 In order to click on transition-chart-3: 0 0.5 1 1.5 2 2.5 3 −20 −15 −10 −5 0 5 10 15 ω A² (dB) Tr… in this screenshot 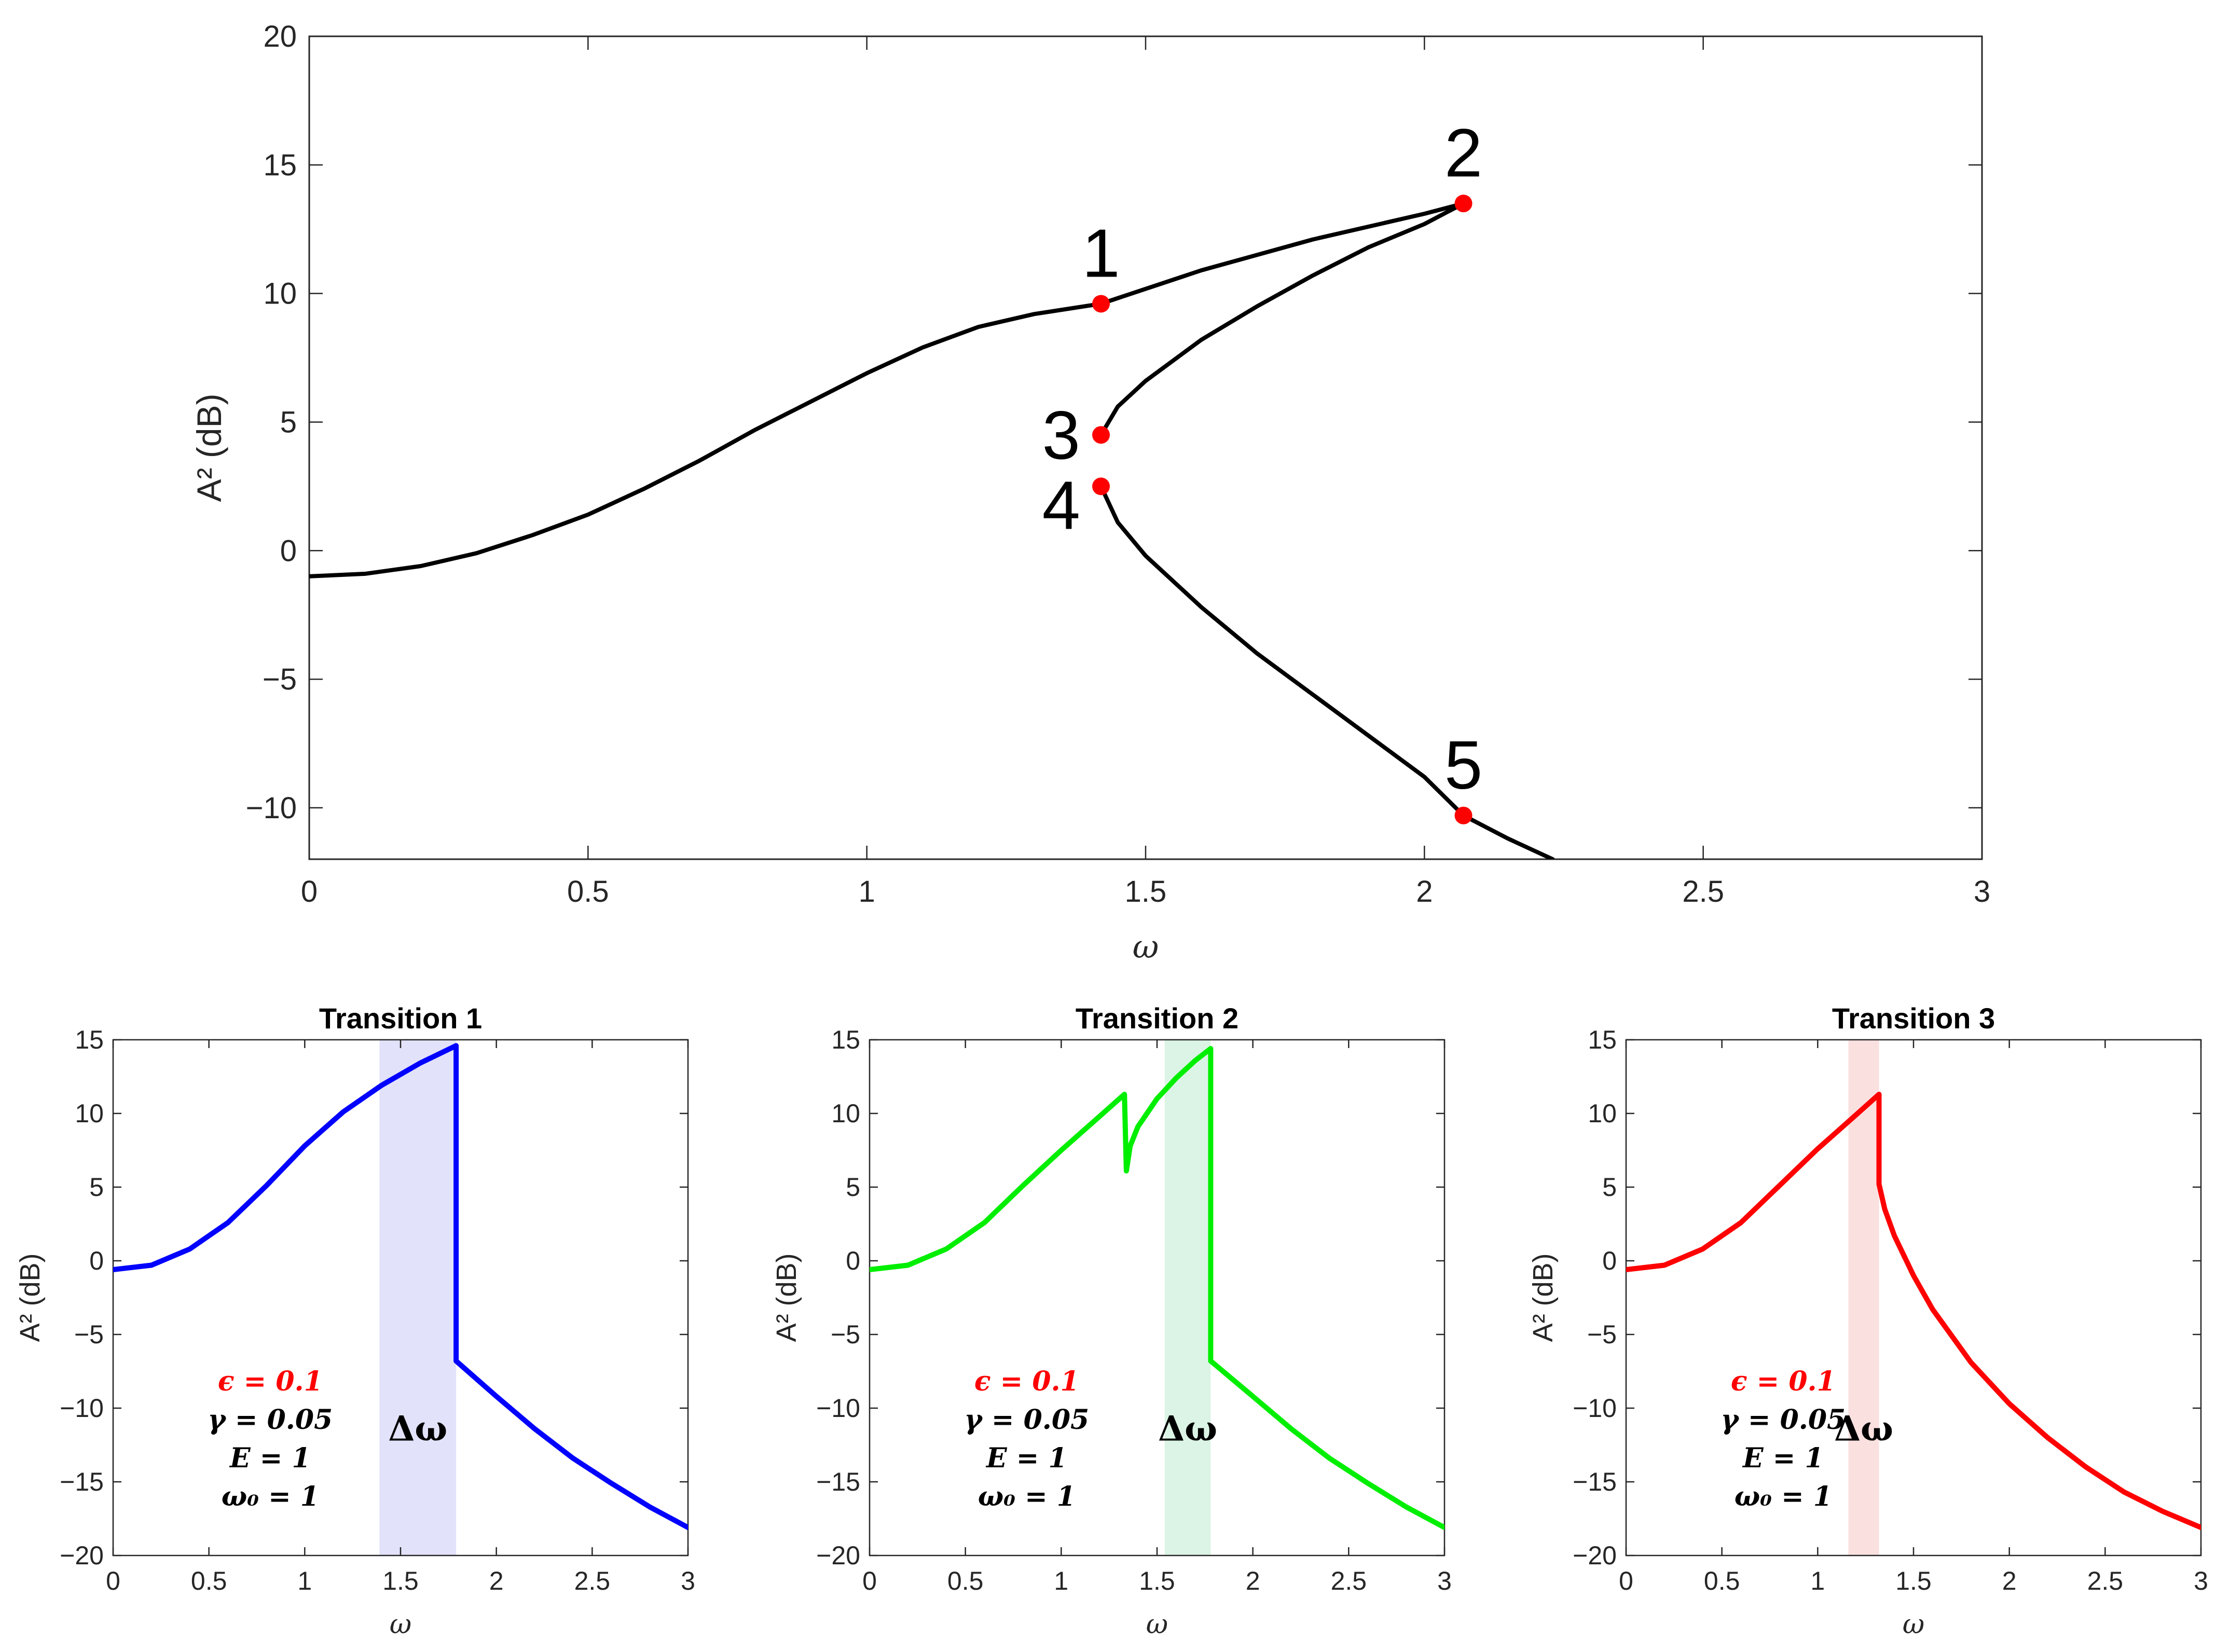, I will do `click(1867, 1321)`.